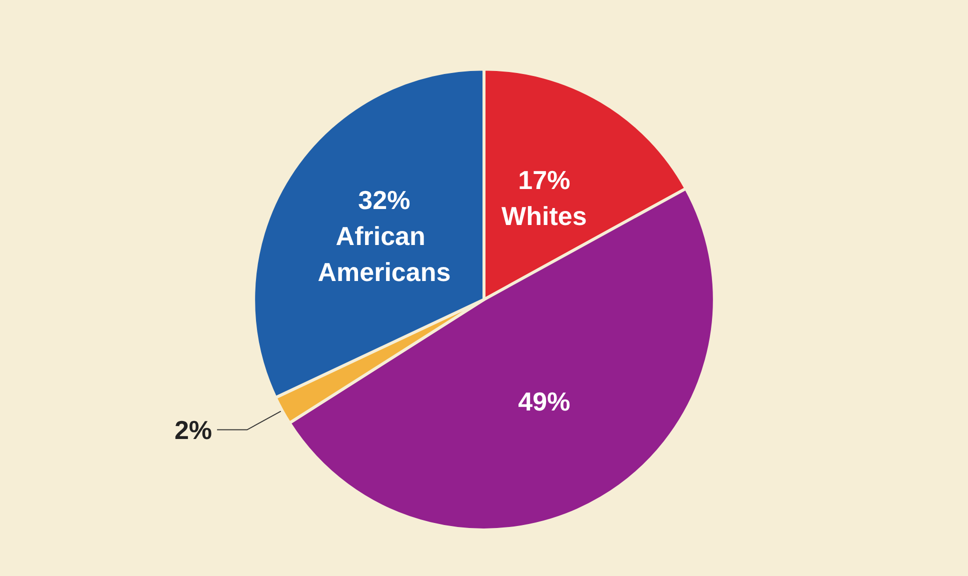 The height and width of the screenshot is (576, 968). What do you see at coordinates (544, 179) in the screenshot?
I see `data-label: 17%` at bounding box center [544, 179].